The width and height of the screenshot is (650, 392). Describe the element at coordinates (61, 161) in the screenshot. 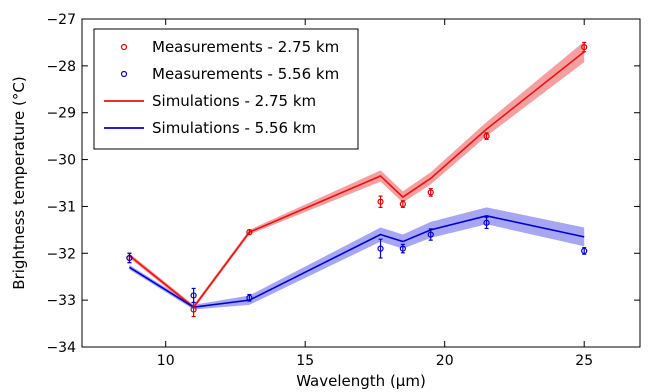

I see `y-tick-label: −30` at that location.